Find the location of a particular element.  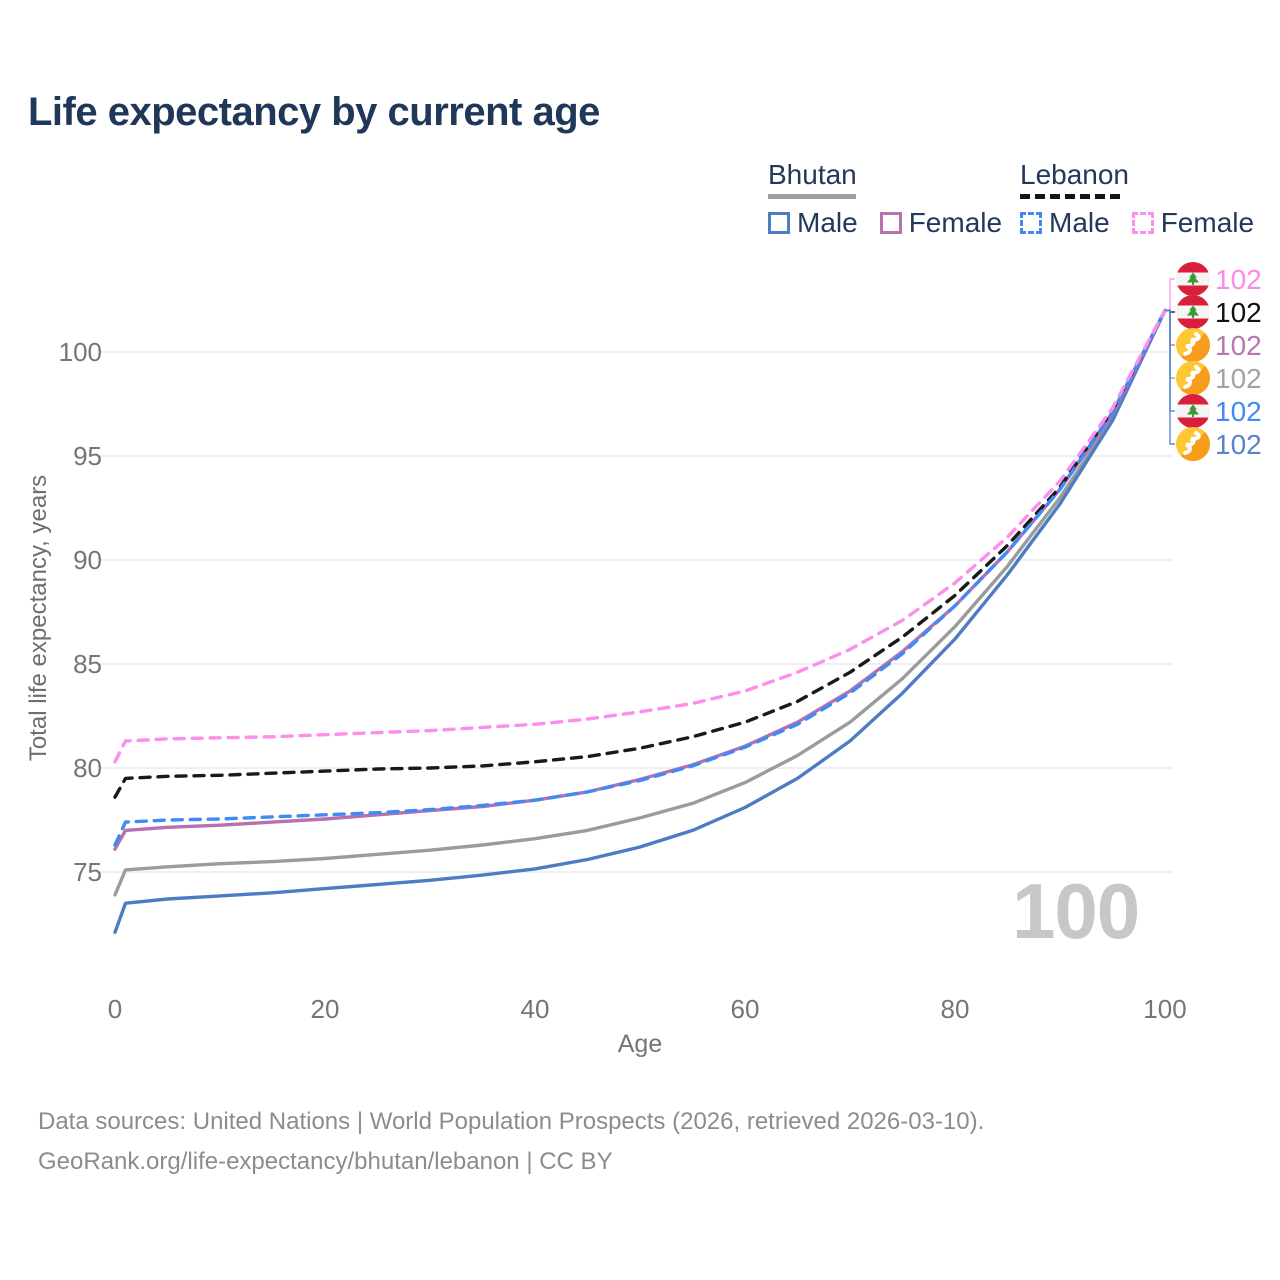

y-tick-label: 85 is located at coordinates (87, 664).